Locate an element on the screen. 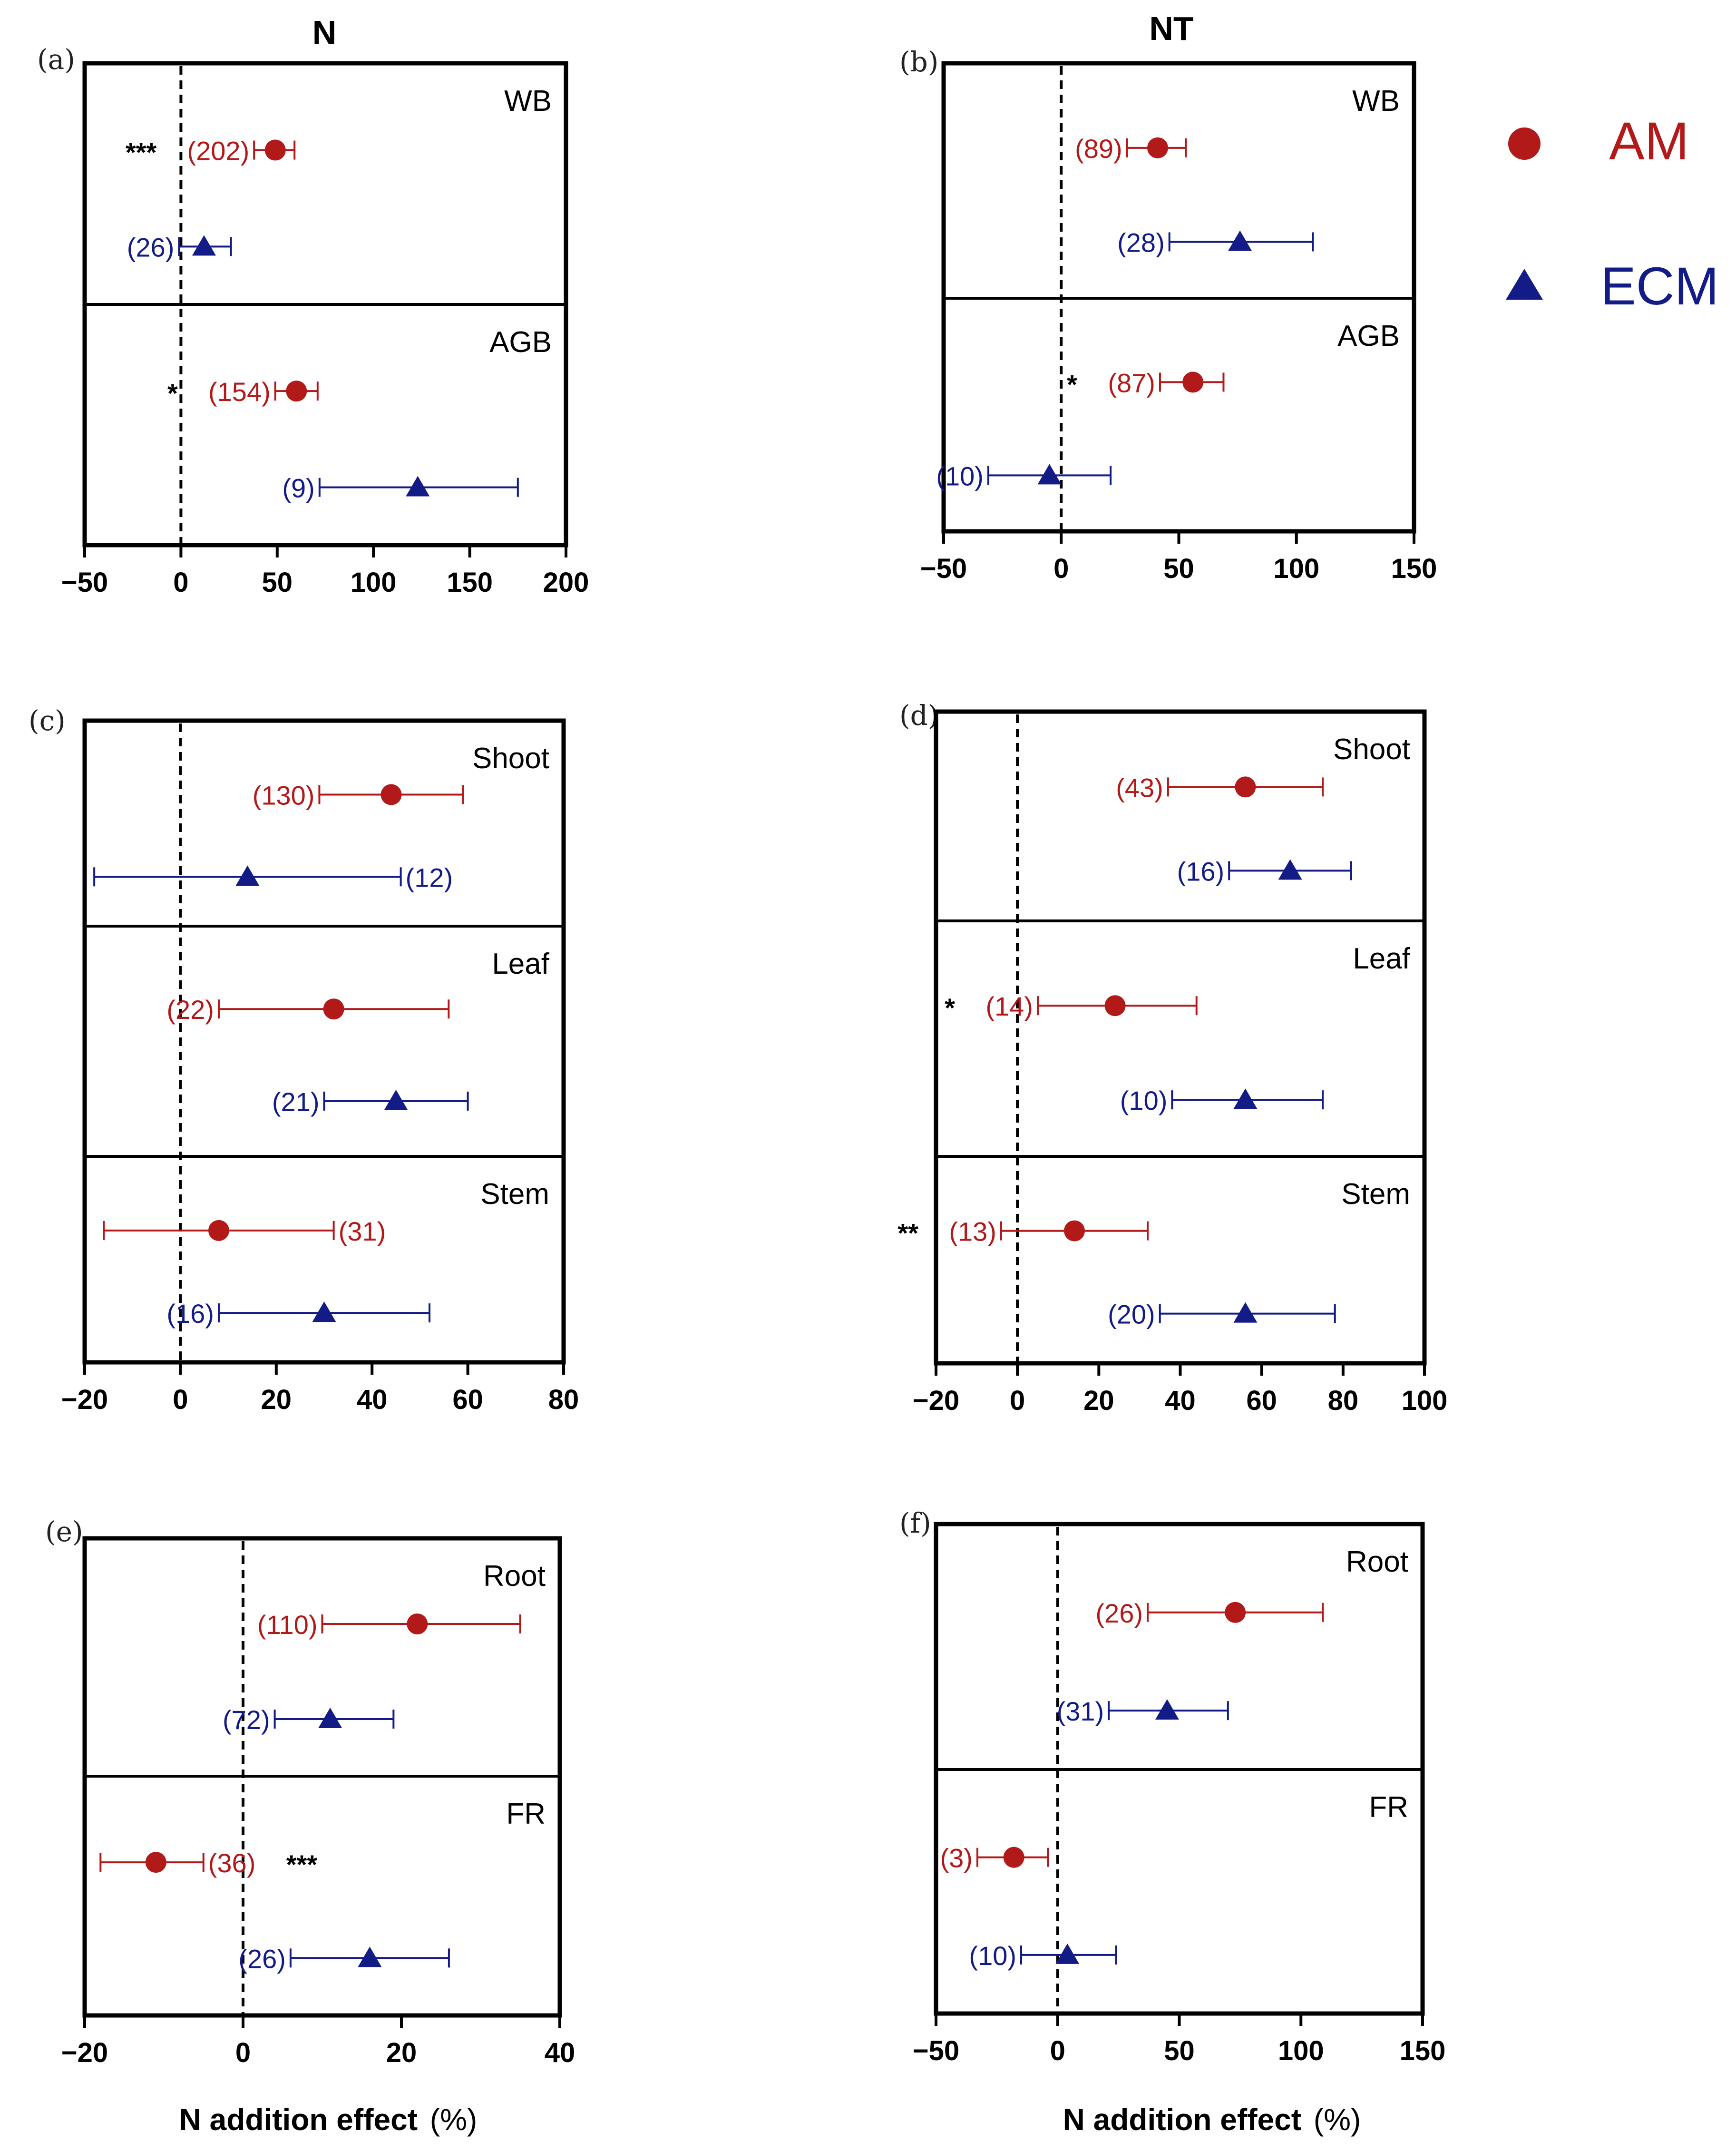  panel-frame is located at coordinates (324, 1041).